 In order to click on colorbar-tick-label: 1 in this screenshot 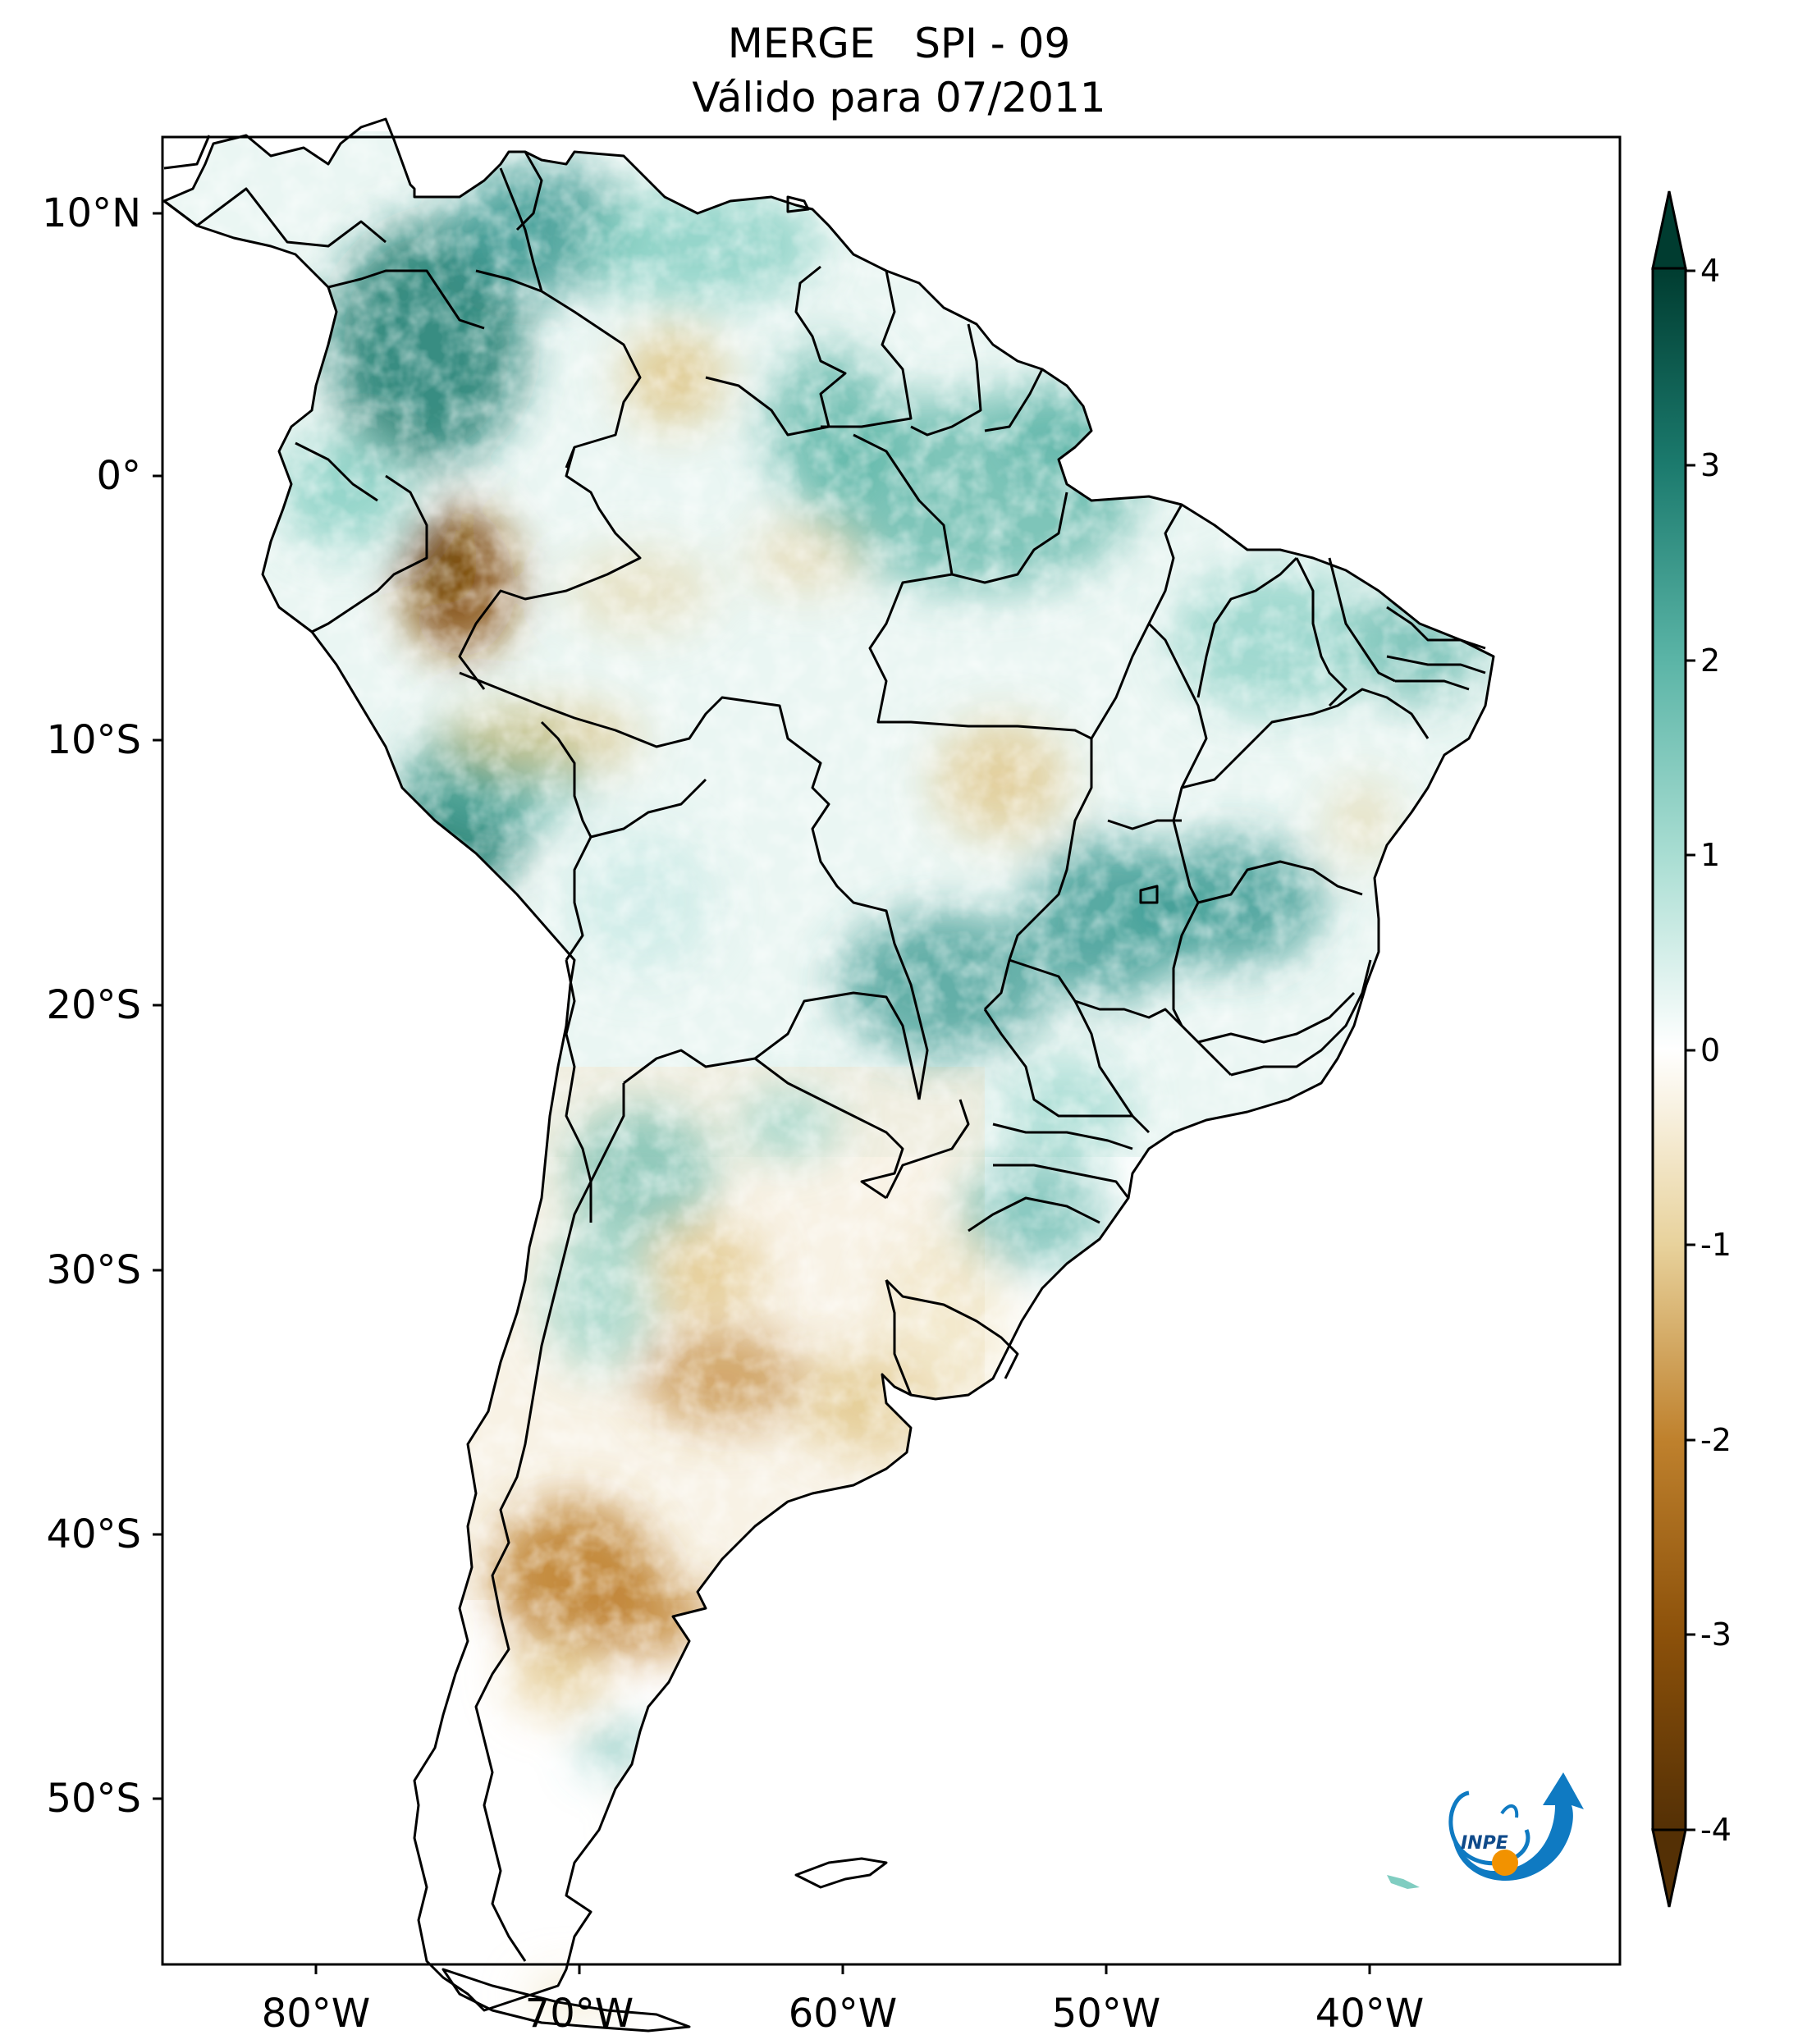, I will do `click(1710, 855)`.